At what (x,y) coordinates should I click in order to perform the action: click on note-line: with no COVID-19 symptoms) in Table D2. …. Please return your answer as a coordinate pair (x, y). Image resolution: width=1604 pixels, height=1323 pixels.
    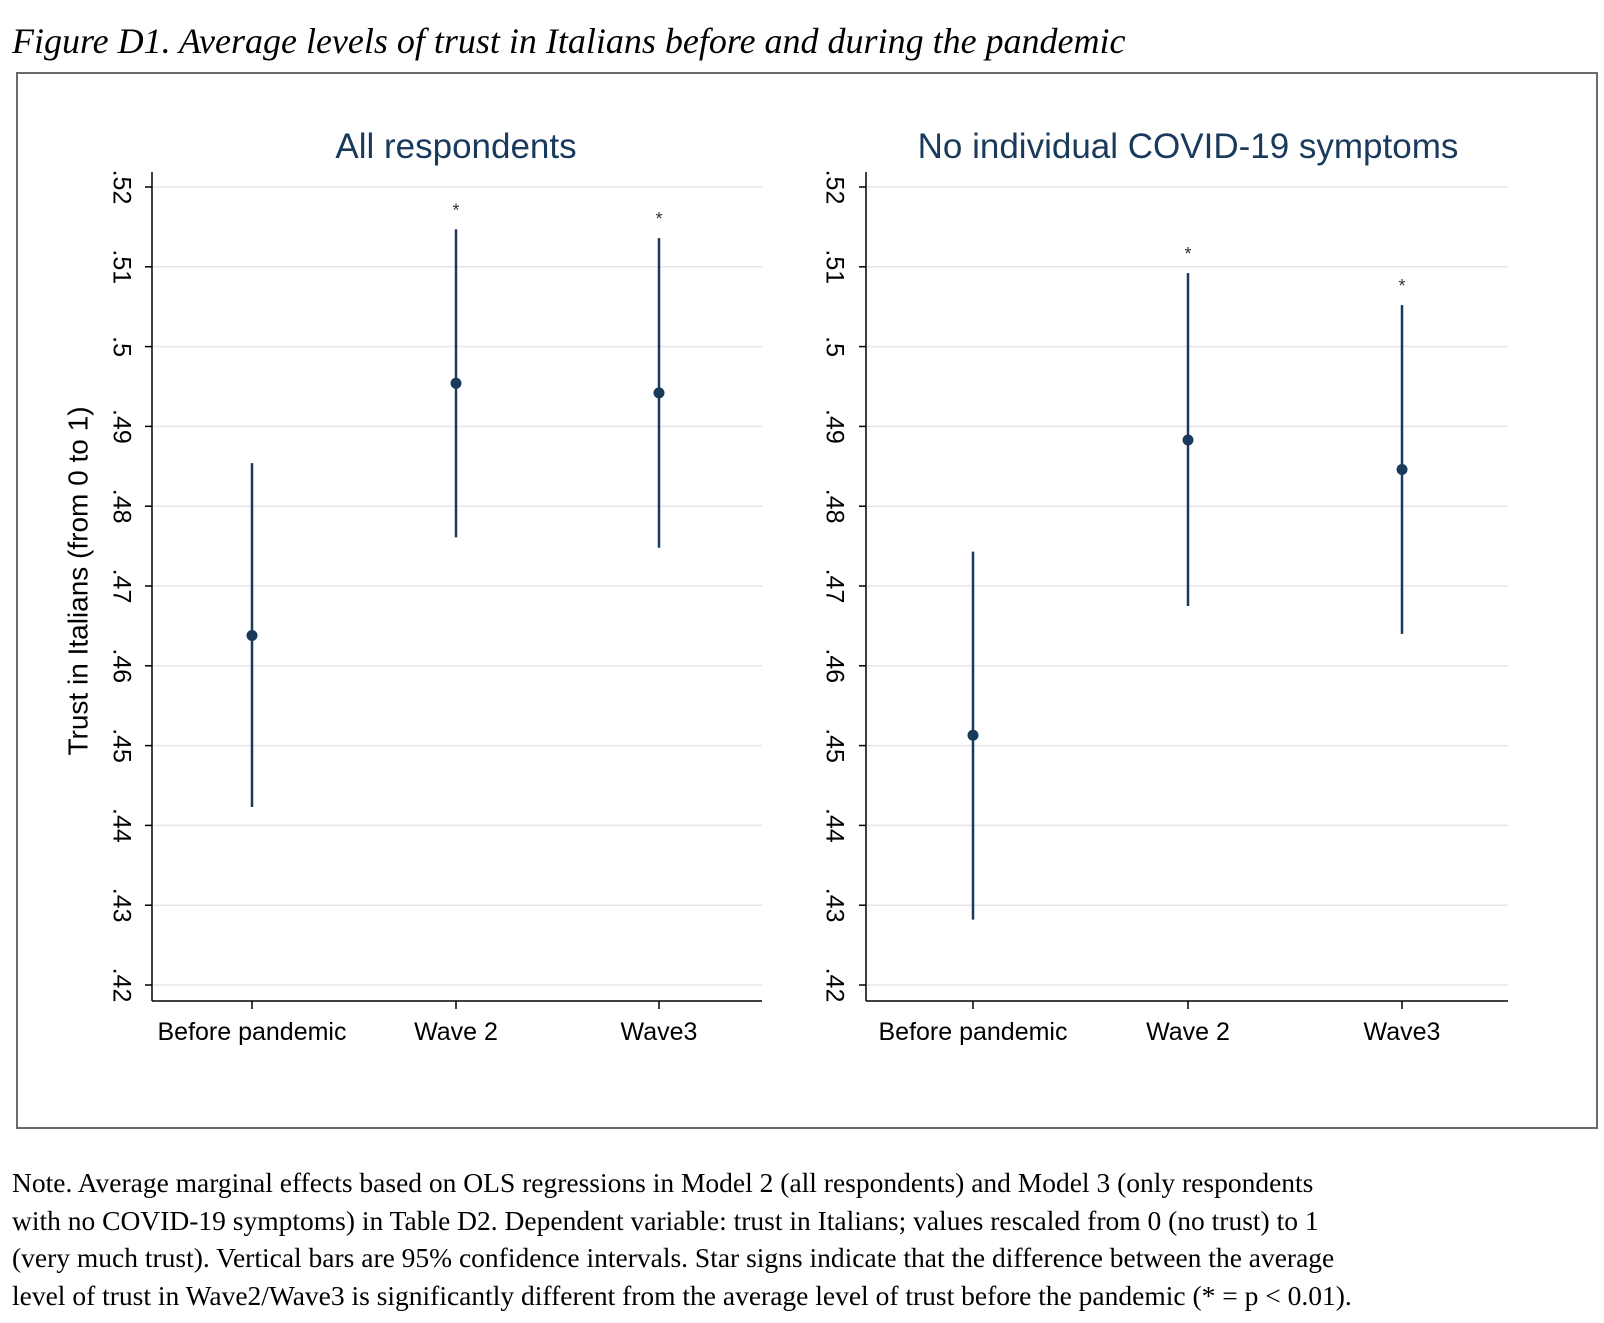
    Looking at the image, I should click on (665, 1220).